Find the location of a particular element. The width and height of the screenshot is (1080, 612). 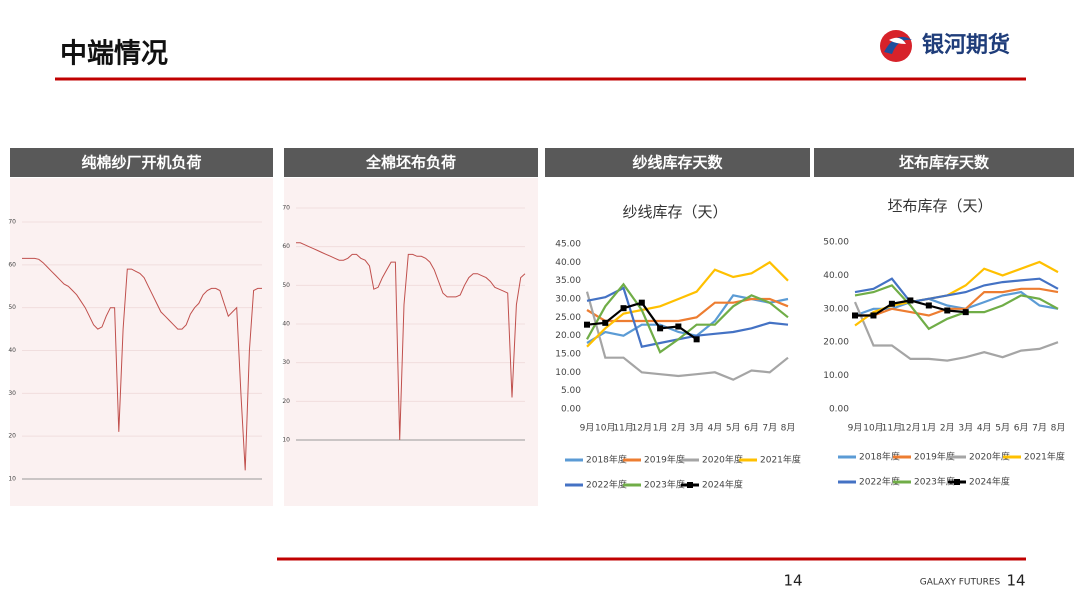

y-tick-label: 60 is located at coordinates (286, 246).